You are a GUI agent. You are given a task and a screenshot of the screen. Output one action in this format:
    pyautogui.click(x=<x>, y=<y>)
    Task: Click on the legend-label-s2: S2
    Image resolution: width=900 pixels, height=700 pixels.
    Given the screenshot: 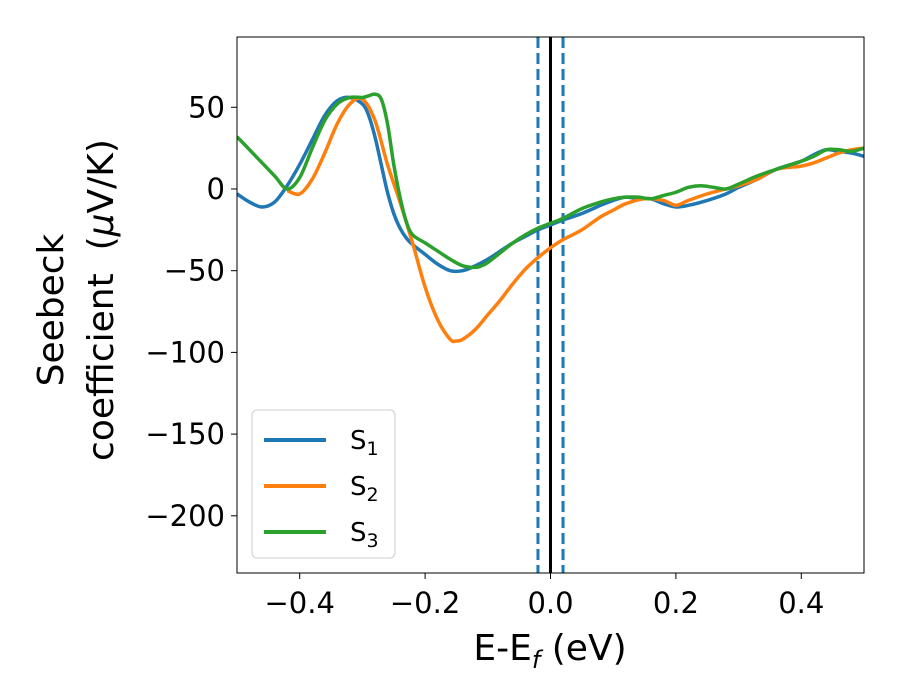 What is the action you would take?
    pyautogui.click(x=364, y=489)
    